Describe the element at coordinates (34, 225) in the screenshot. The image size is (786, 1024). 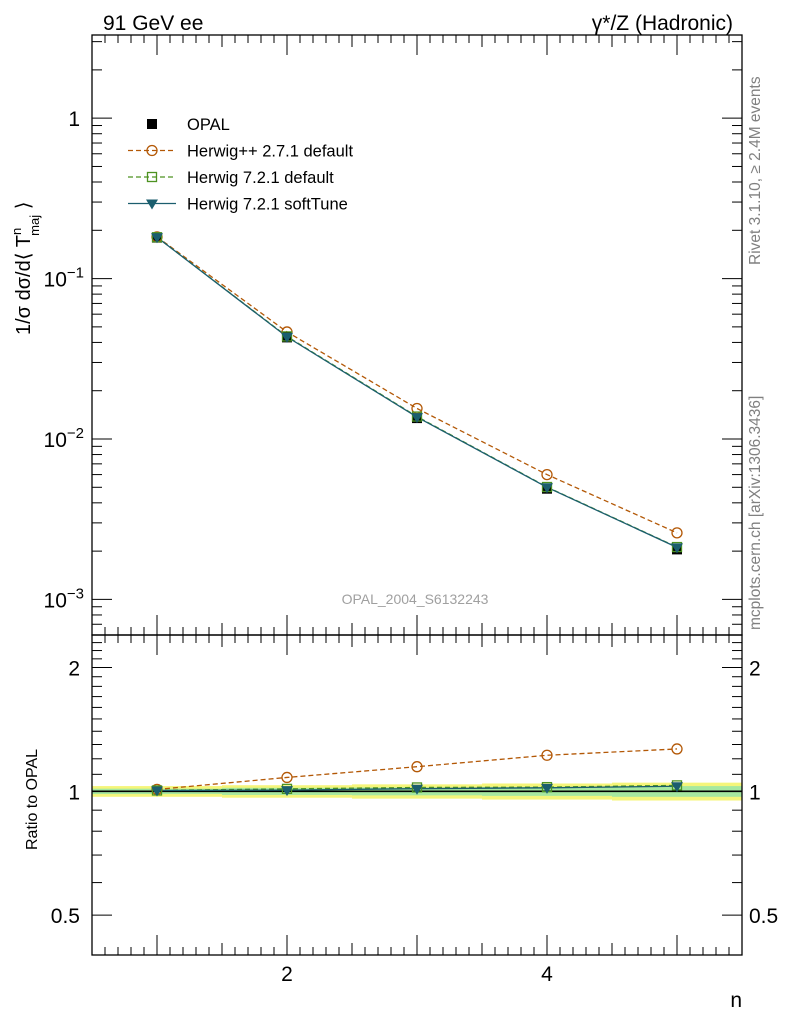
I see `main-ylabel-sub: maj` at that location.